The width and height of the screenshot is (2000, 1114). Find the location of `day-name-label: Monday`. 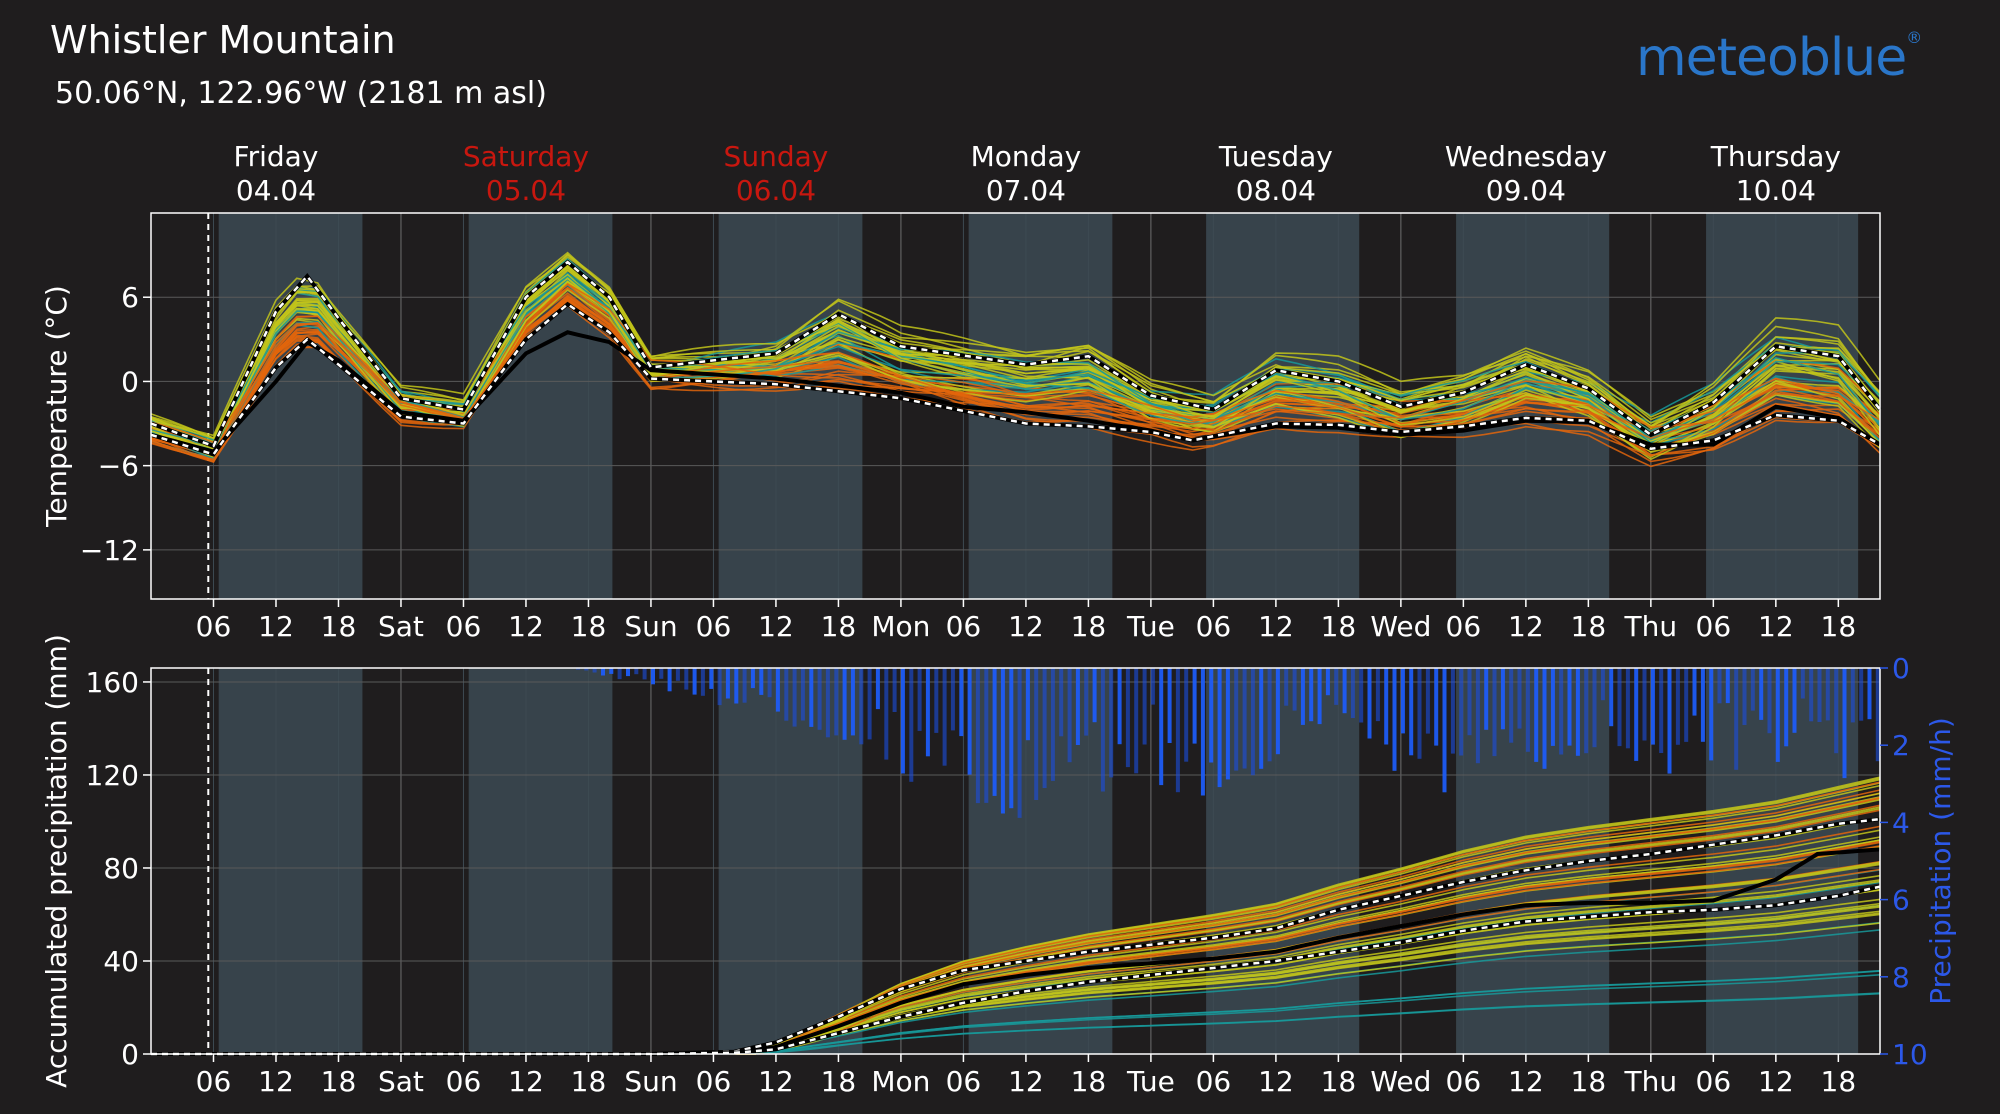

day-name-label: Monday is located at coordinates (1026, 156).